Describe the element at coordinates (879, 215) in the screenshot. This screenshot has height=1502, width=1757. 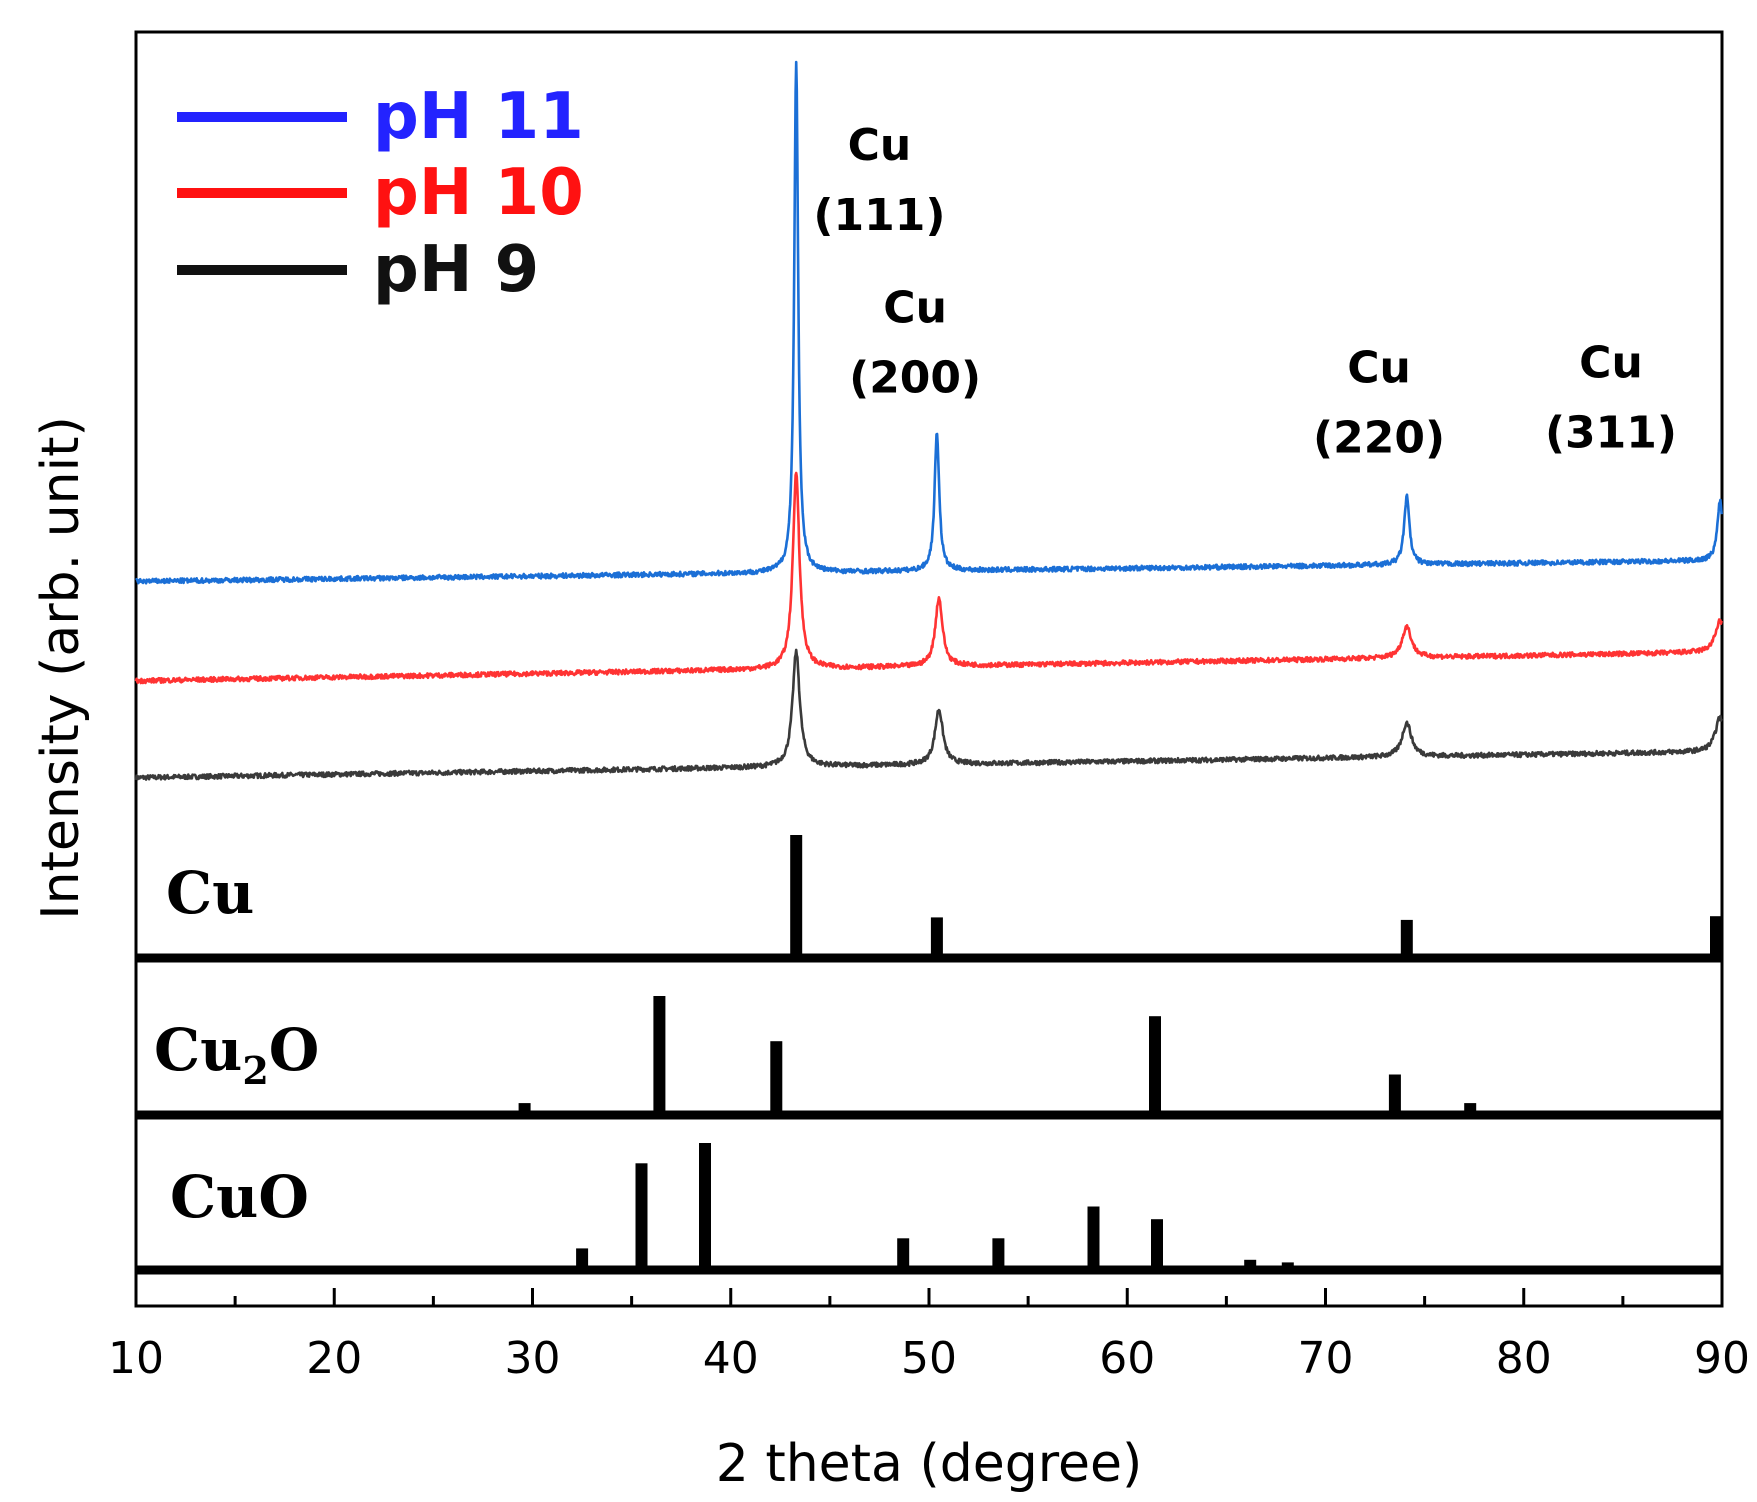
I see `peak-annotation-0-hkl: (111)` at that location.